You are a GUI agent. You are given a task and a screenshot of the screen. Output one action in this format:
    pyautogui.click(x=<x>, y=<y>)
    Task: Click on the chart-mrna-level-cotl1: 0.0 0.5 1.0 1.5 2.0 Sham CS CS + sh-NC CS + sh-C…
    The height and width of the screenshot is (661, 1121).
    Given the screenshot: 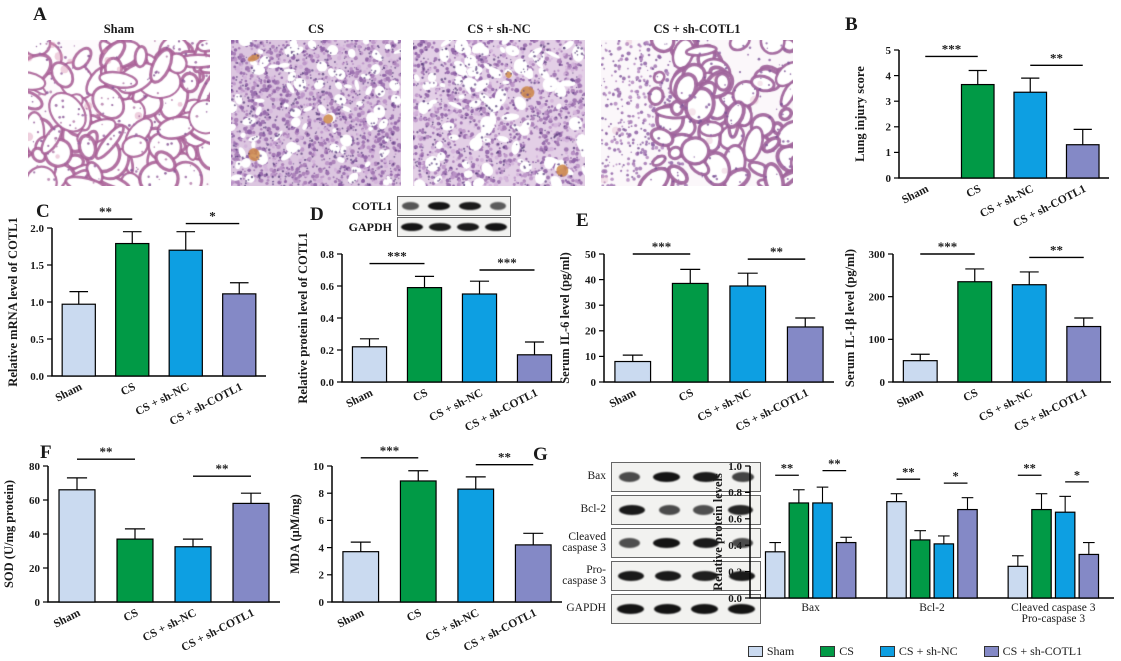 What is the action you would take?
    pyautogui.click(x=139, y=318)
    